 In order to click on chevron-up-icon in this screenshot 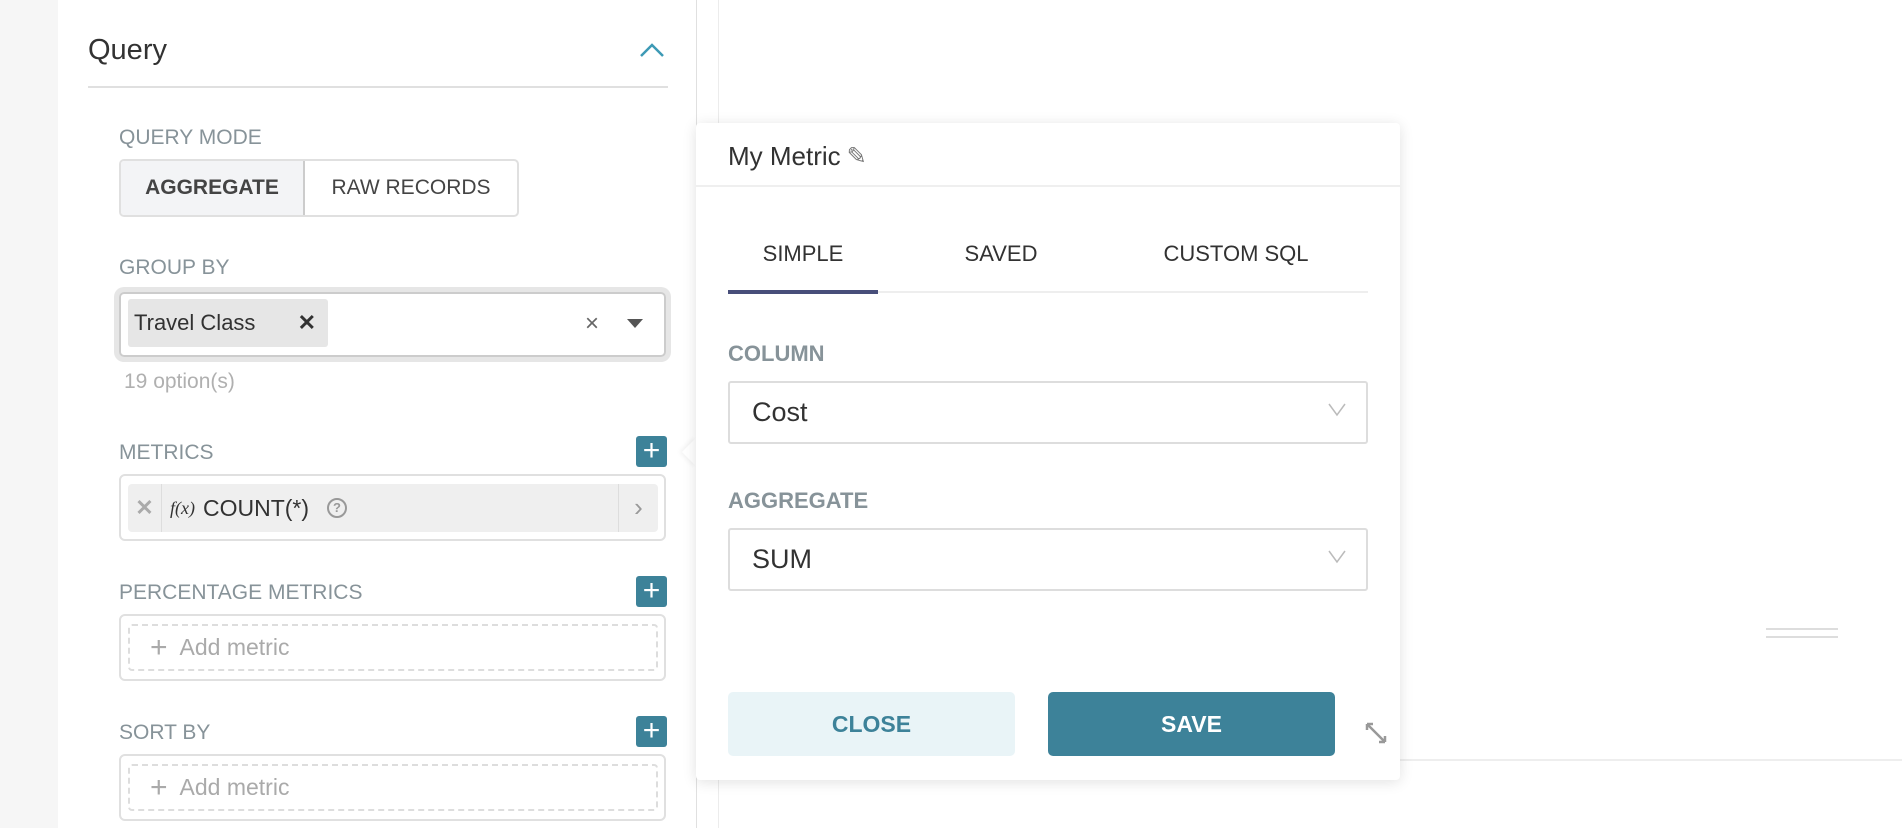, I will do `click(652, 50)`.